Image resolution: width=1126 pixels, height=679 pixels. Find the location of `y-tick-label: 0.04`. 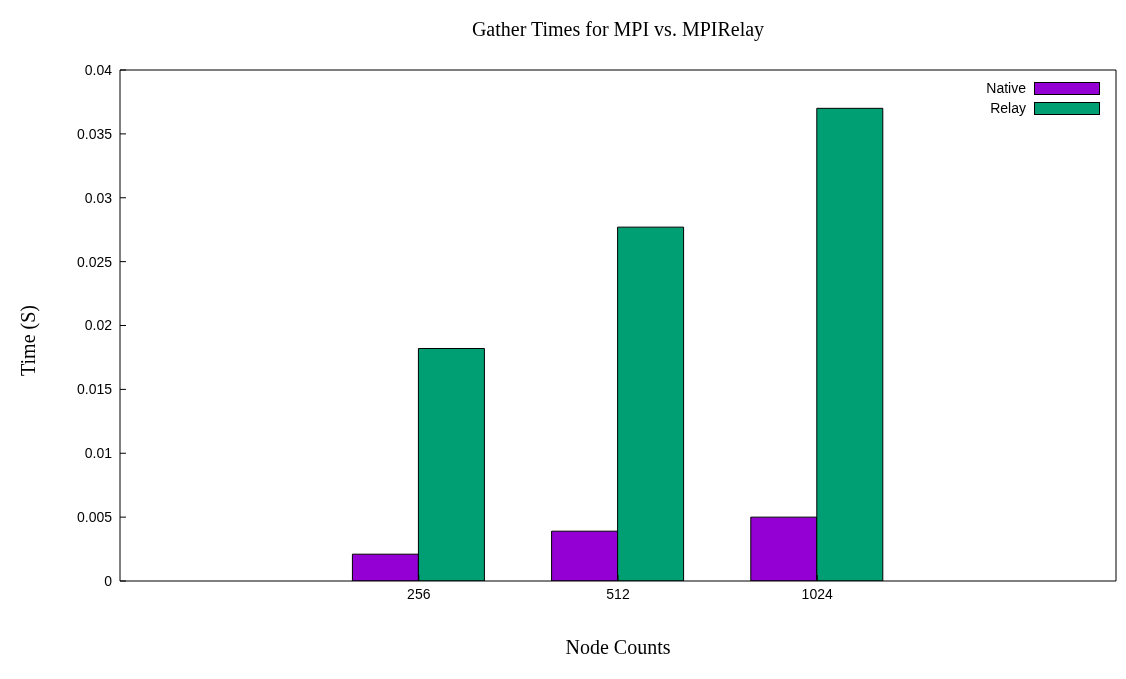

y-tick-label: 0.04 is located at coordinates (98, 69).